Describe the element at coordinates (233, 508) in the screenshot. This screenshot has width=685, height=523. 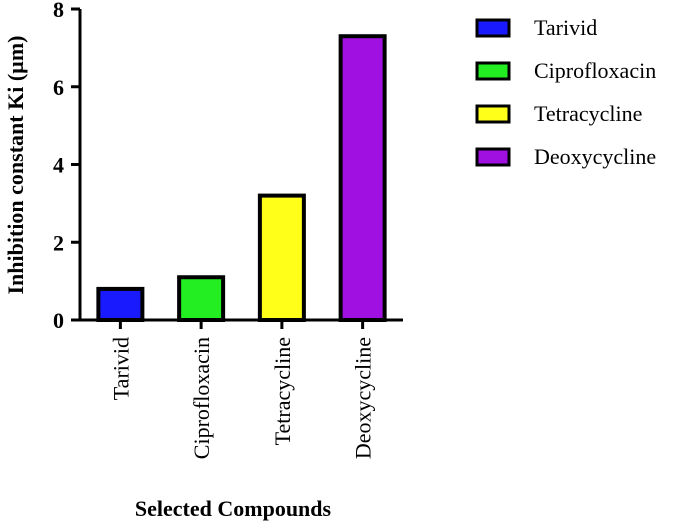
I see `x-axis-title: Selected Compounds` at that location.